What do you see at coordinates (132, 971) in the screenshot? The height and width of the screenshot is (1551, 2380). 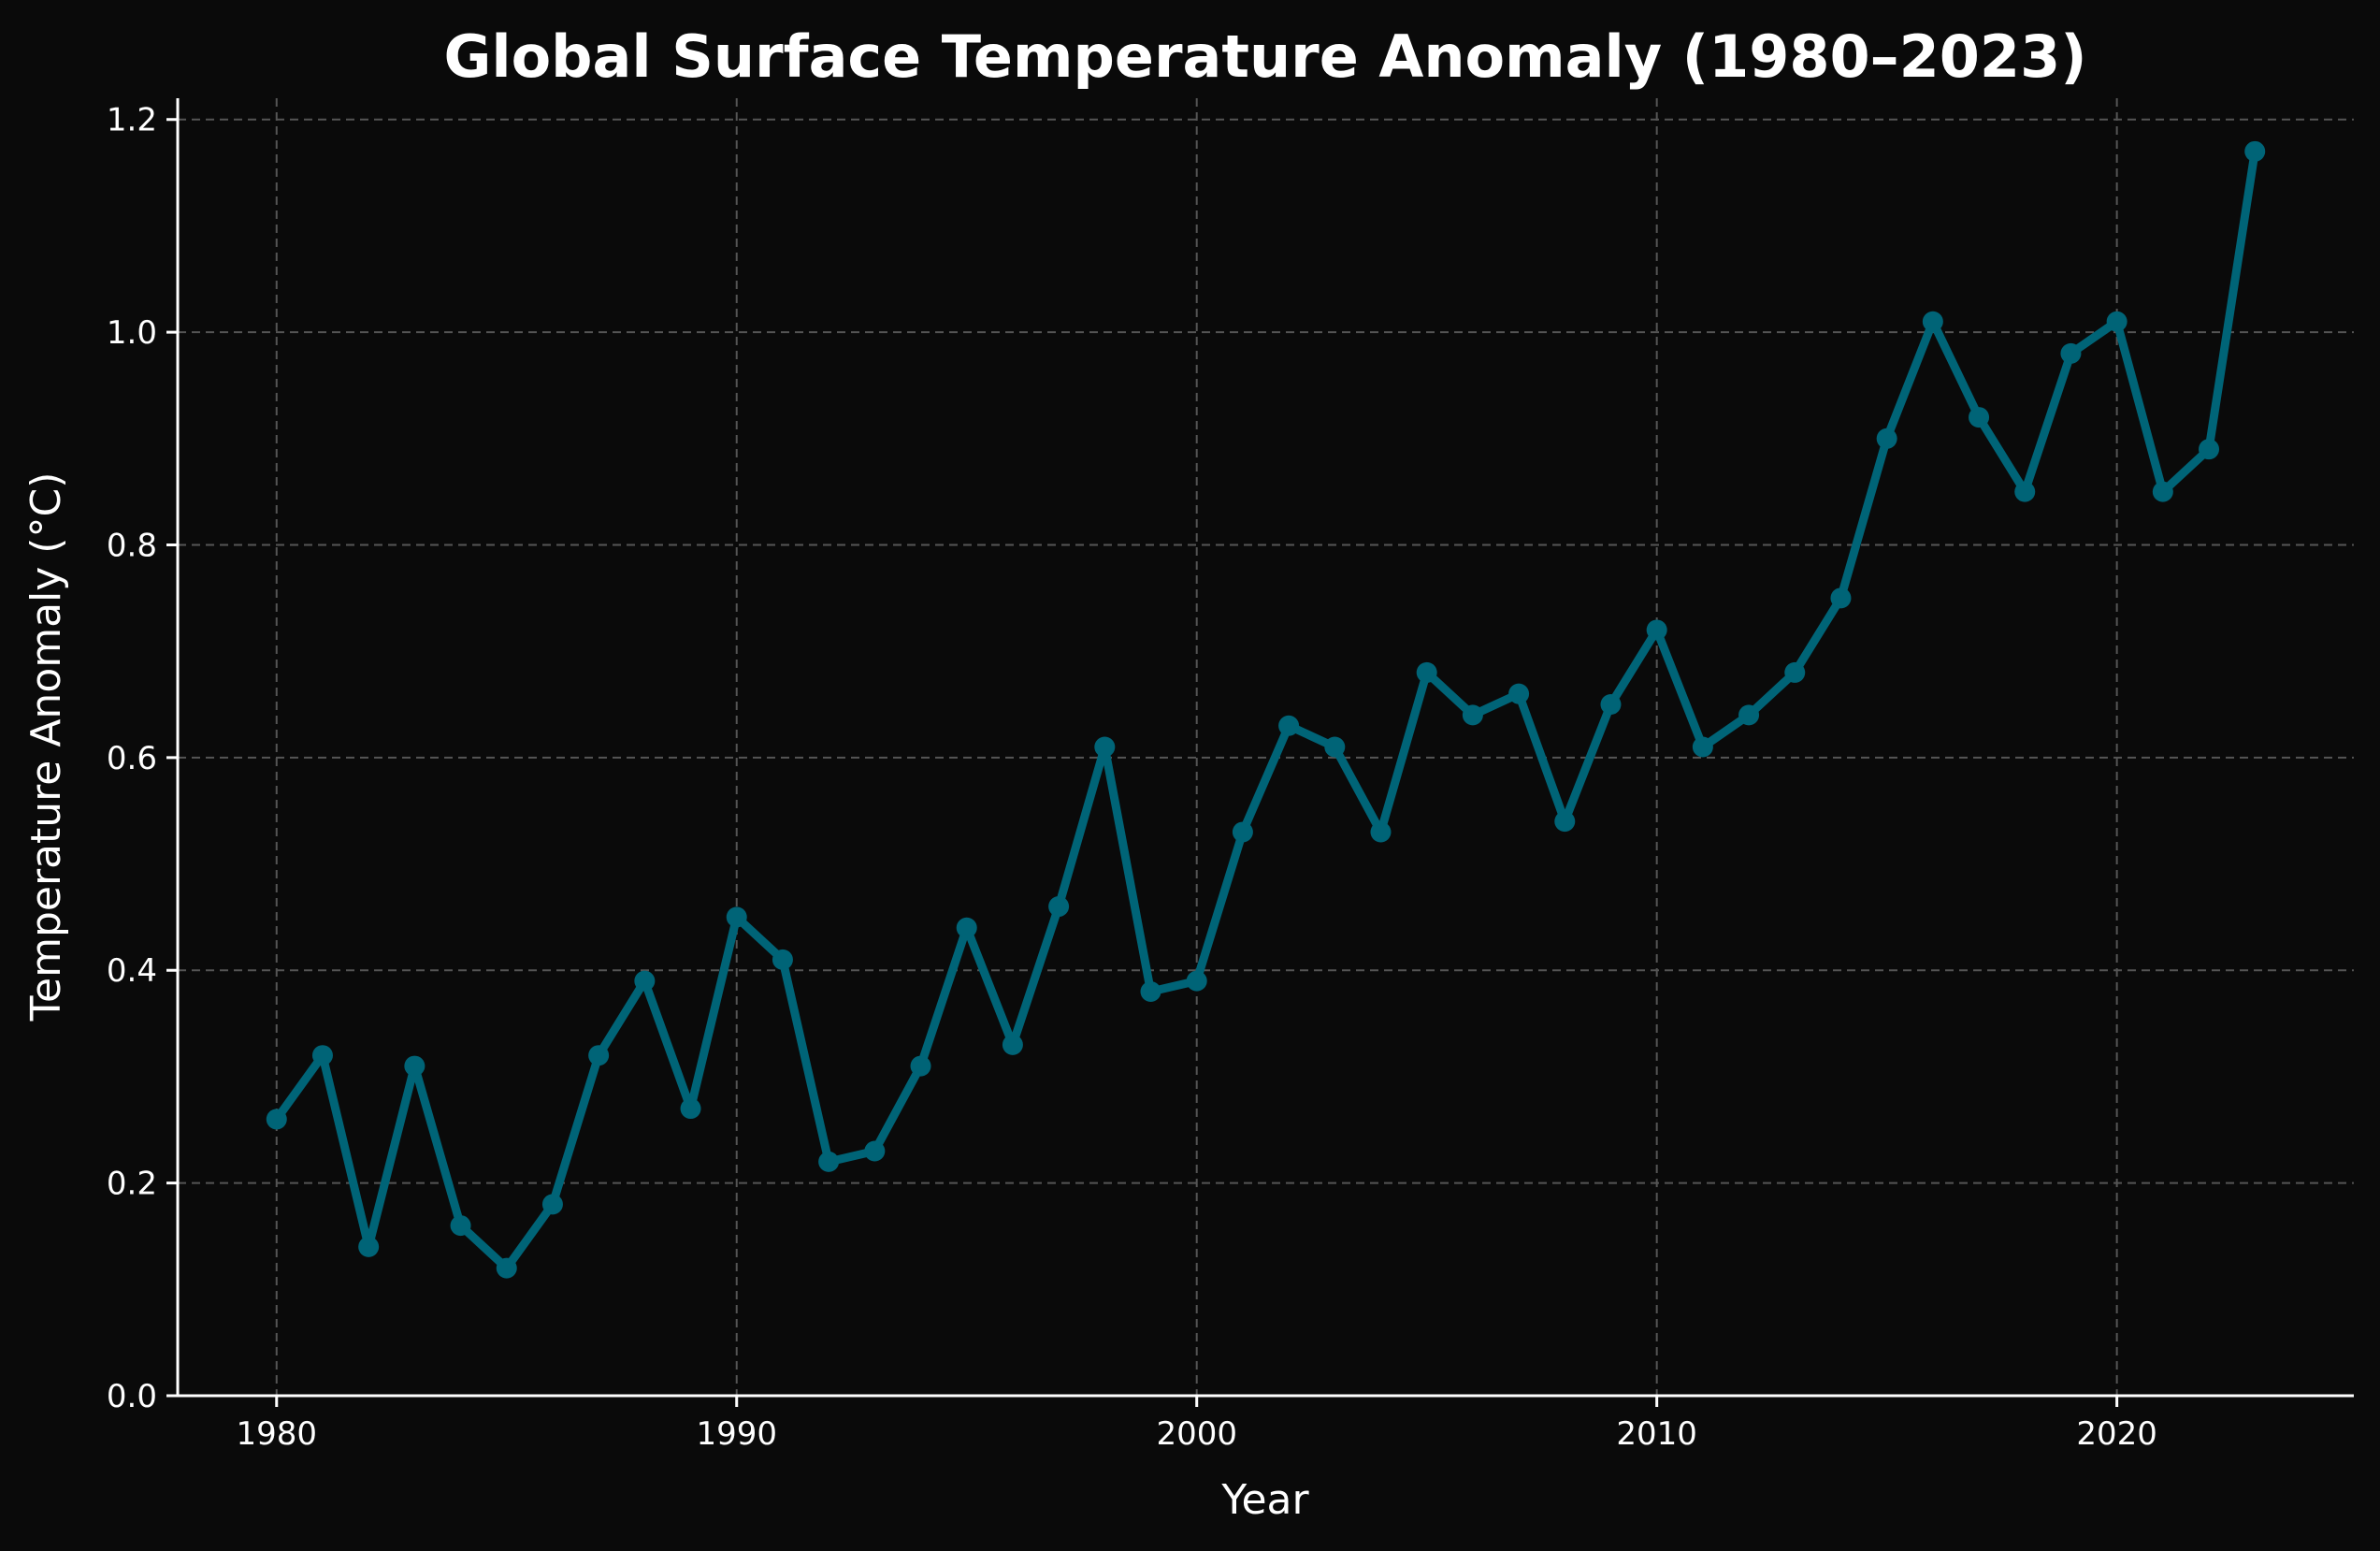 I see `y-tick-label: 0.4` at bounding box center [132, 971].